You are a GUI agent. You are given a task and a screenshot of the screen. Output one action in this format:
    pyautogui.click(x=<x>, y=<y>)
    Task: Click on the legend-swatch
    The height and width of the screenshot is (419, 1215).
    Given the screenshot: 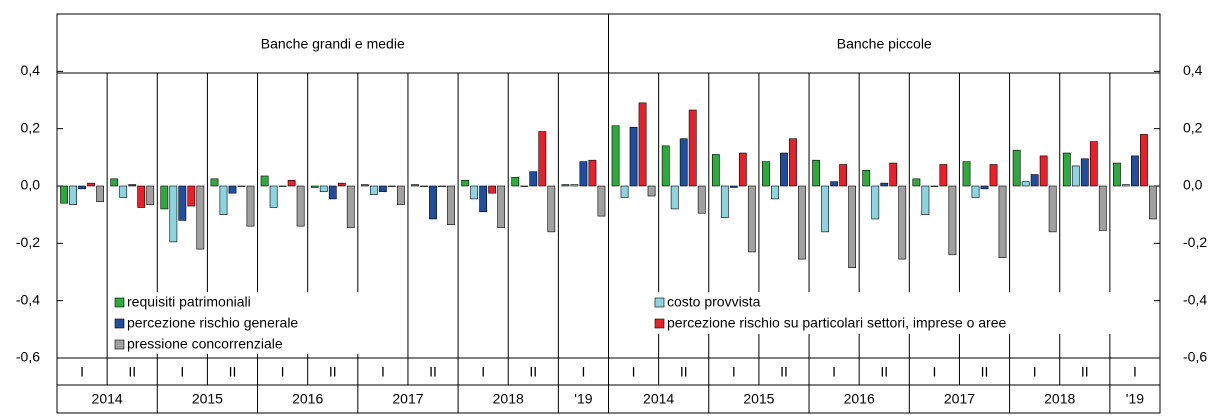 What is the action you would take?
    pyautogui.click(x=119, y=323)
    